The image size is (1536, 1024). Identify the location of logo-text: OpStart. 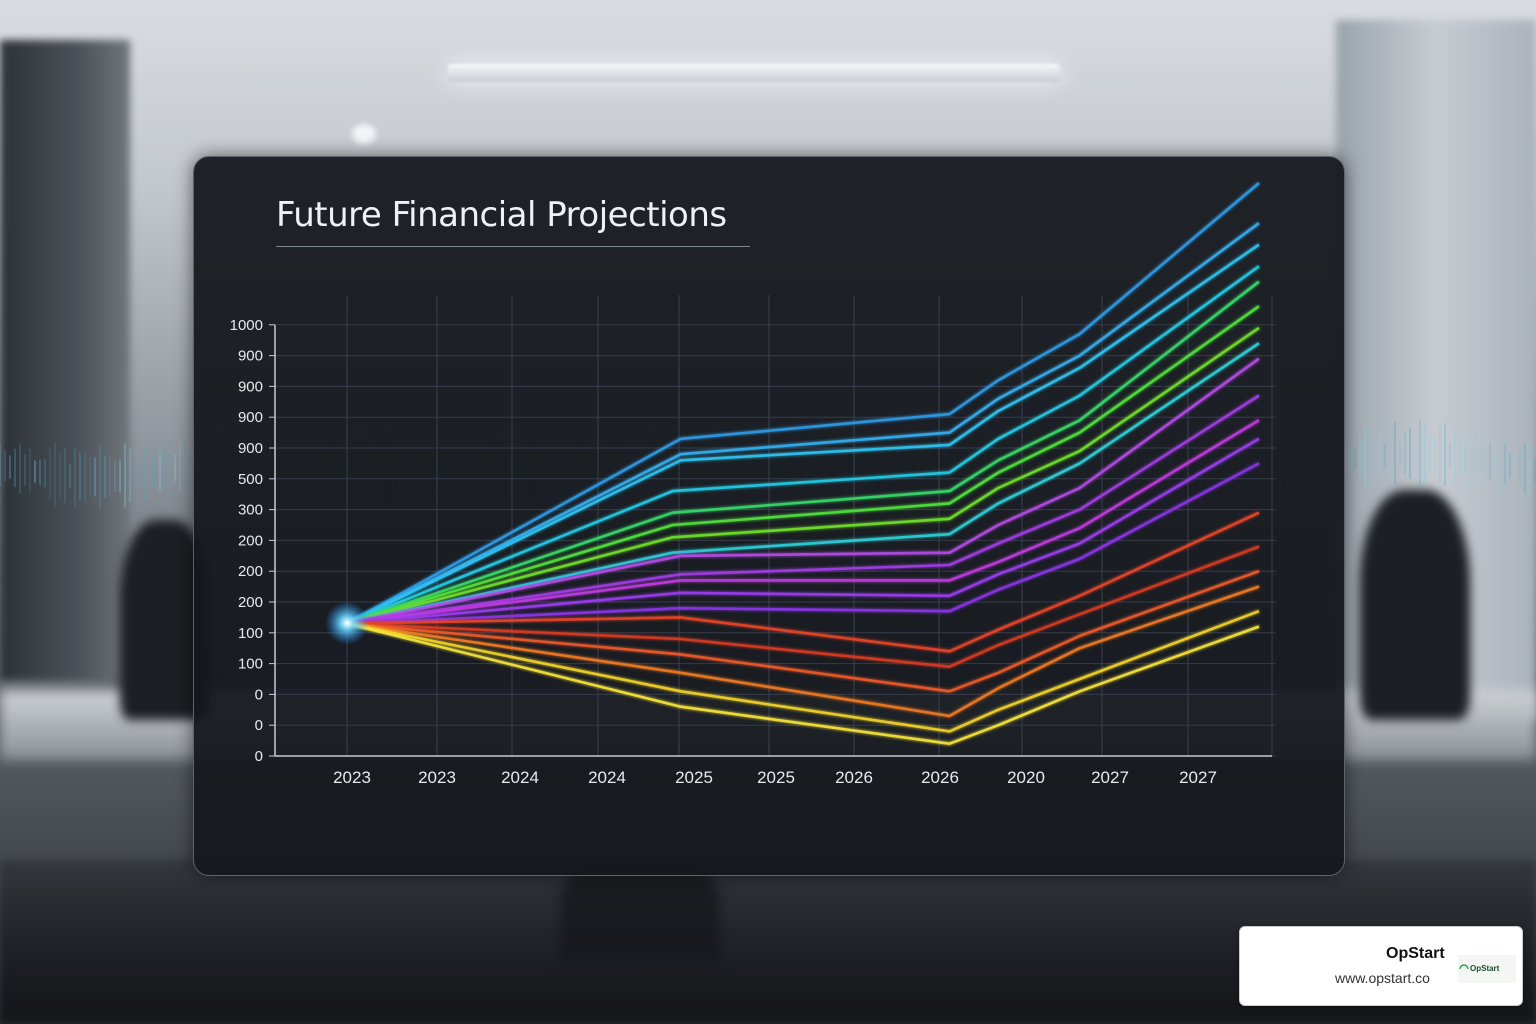
(1485, 968).